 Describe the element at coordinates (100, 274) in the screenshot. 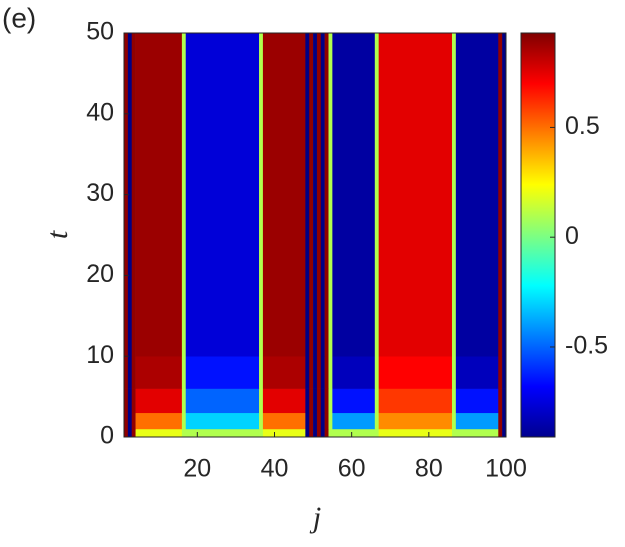

I see `y-tick-label: 20` at that location.